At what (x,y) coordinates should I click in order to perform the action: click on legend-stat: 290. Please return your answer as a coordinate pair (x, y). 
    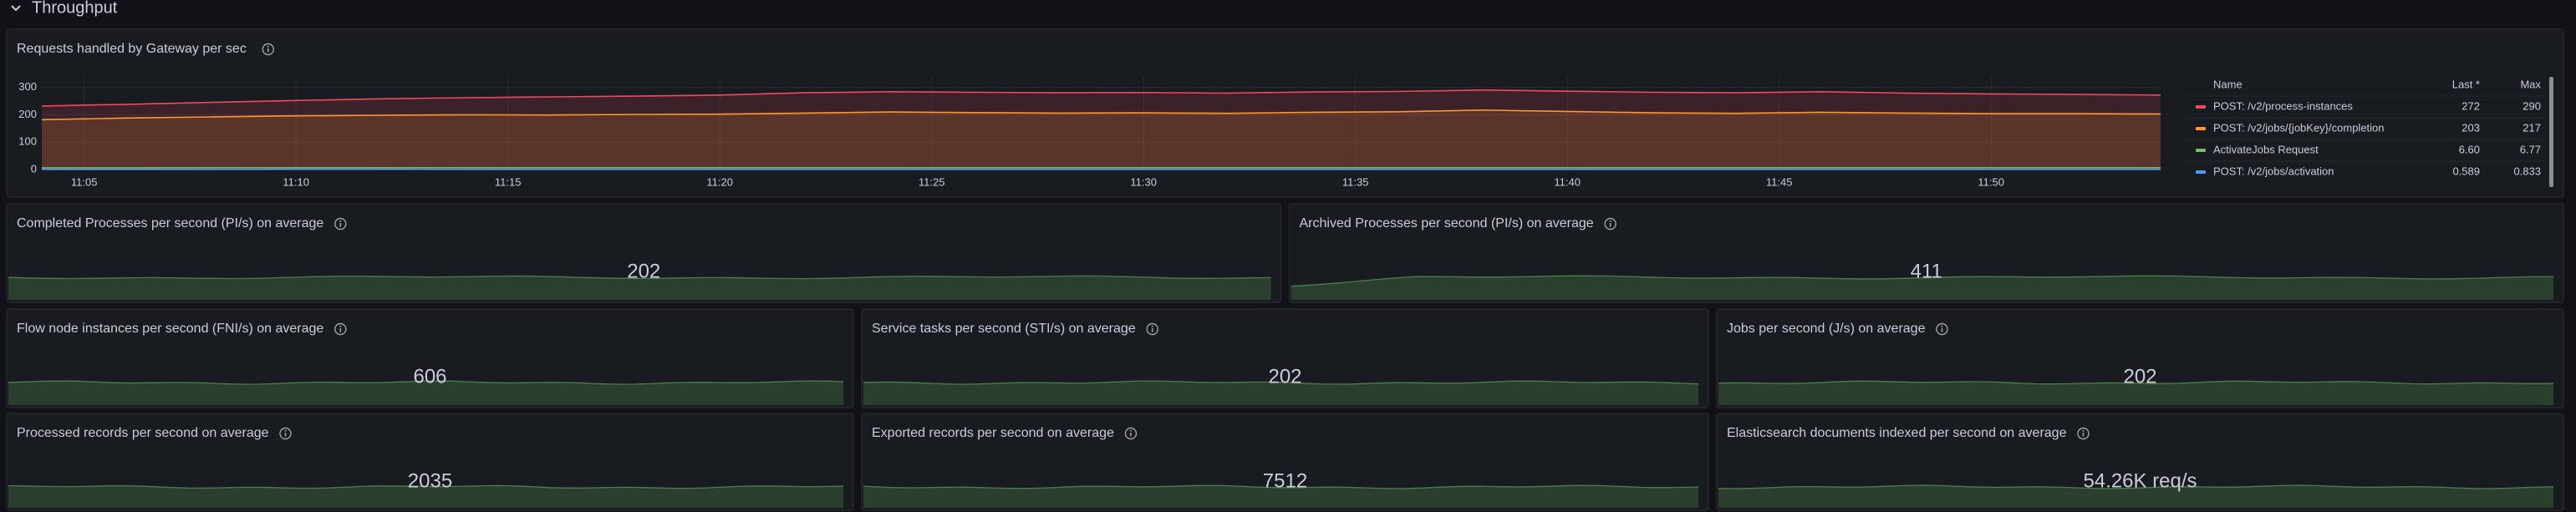
    Looking at the image, I should click on (2532, 105).